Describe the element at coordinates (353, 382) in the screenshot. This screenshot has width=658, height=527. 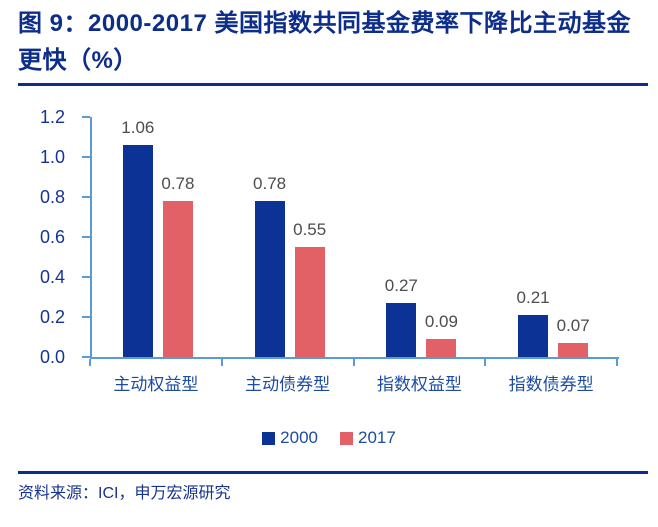
I see `x-axis-labels: 主动权益型 主动债券型 指数权益型 指数债券型` at that location.